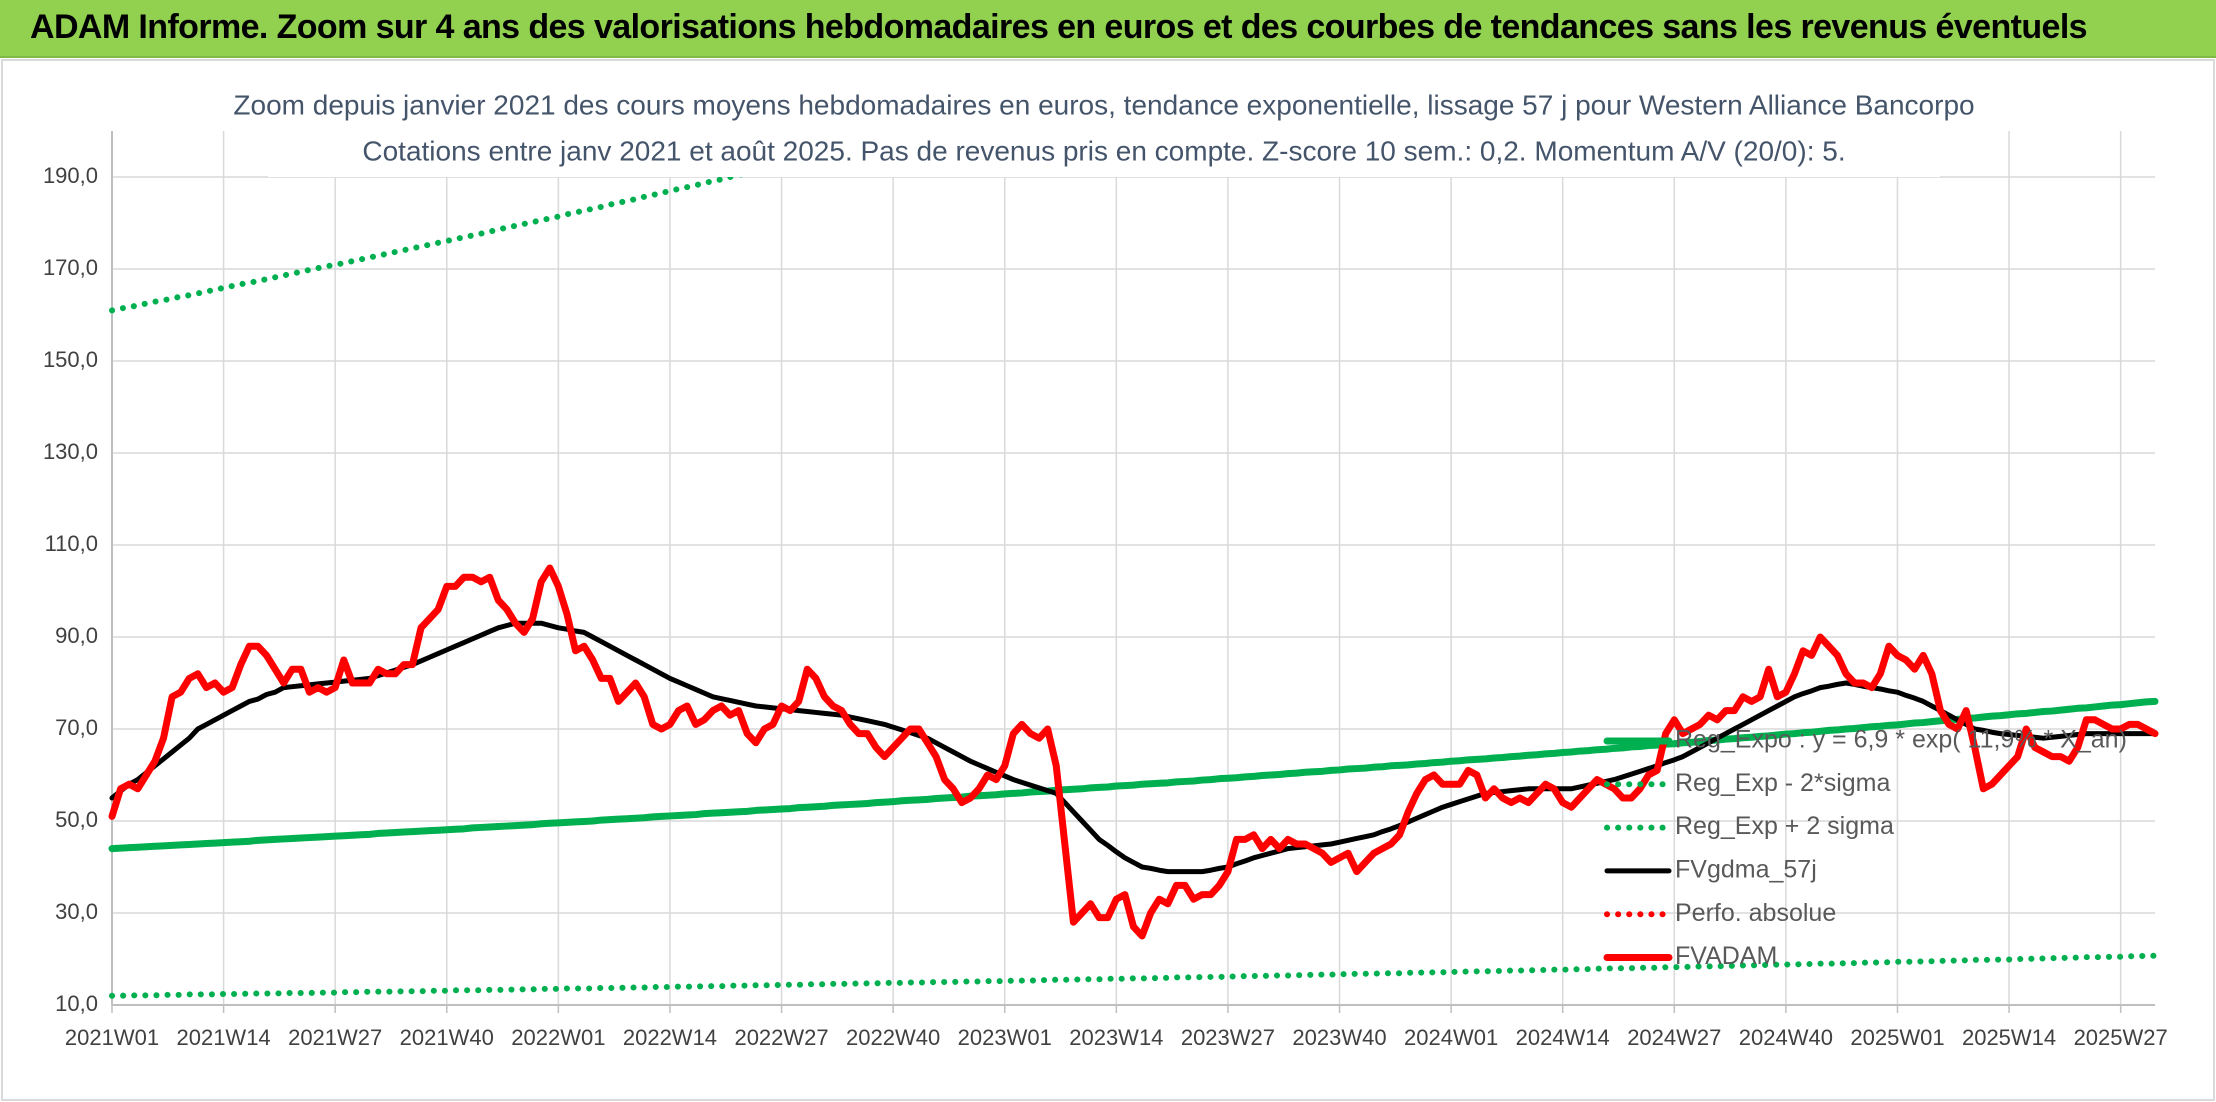  What do you see at coordinates (1901, 740) in the screenshot?
I see `legend-label: Reg_Expo : y = 6,9 * exp( 11,9% * X_an)` at bounding box center [1901, 740].